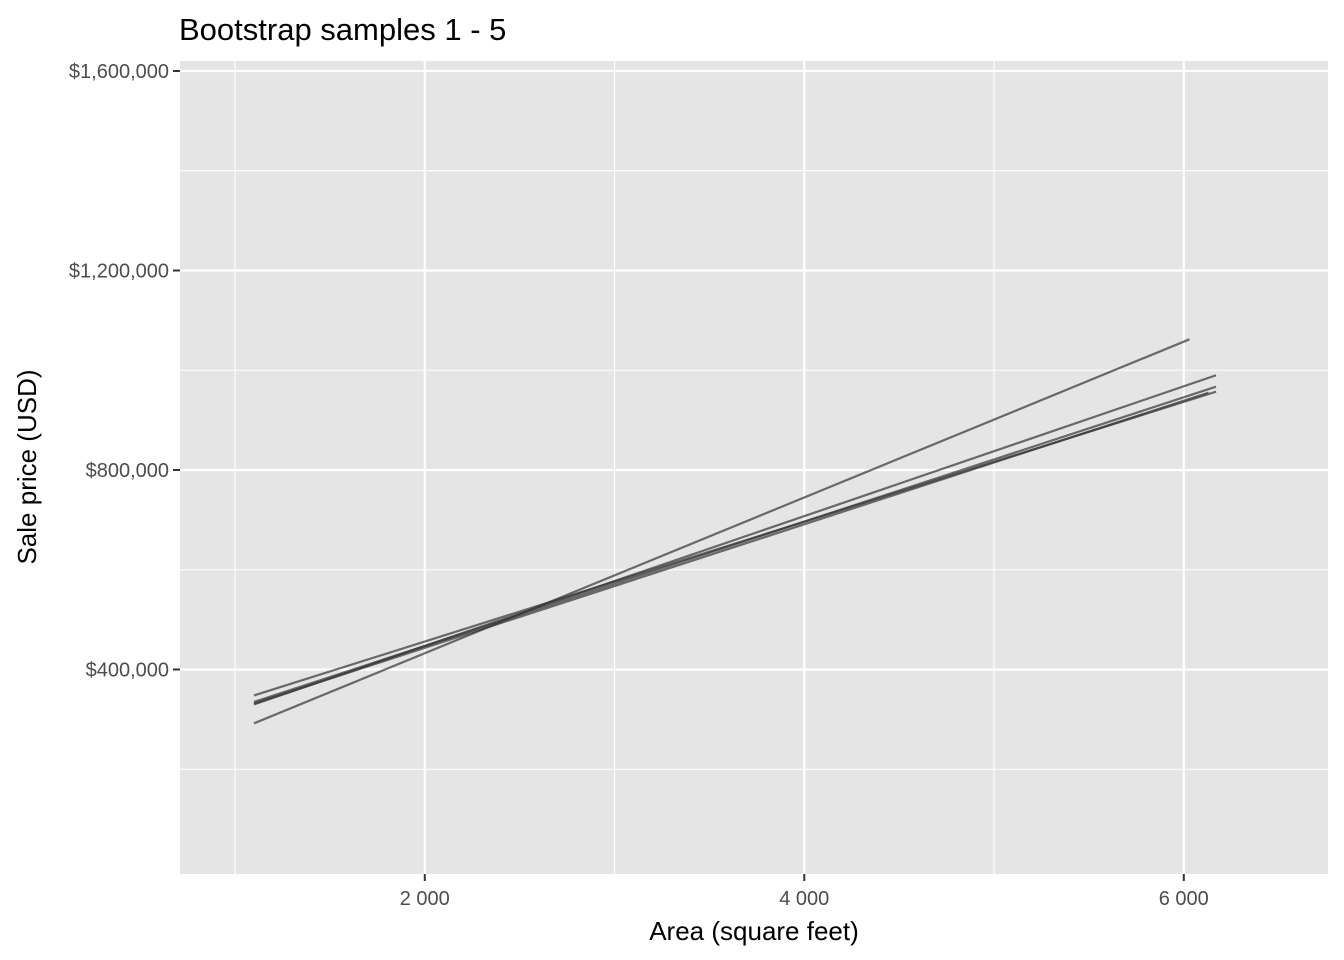  Describe the element at coordinates (127, 471) in the screenshot. I see `y-tick-label: $800,000` at that location.